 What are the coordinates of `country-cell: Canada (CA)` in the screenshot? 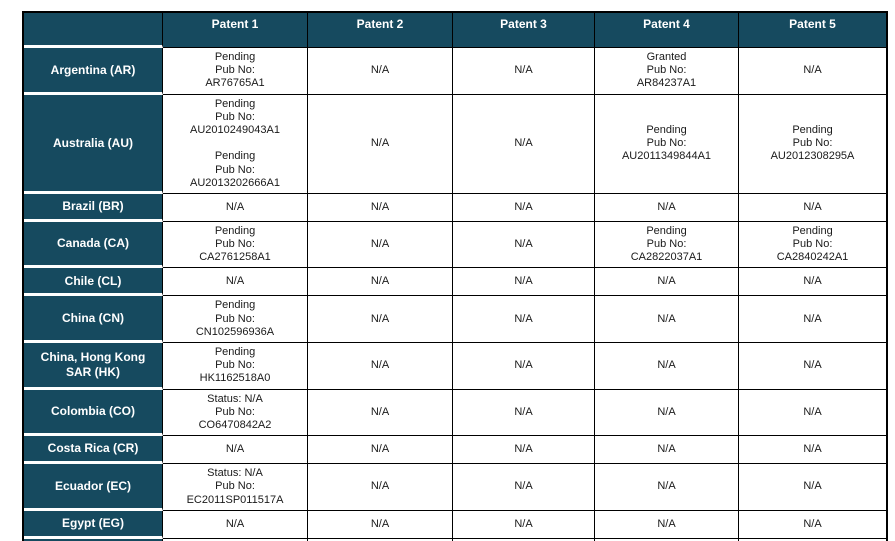 It's located at (93, 245).